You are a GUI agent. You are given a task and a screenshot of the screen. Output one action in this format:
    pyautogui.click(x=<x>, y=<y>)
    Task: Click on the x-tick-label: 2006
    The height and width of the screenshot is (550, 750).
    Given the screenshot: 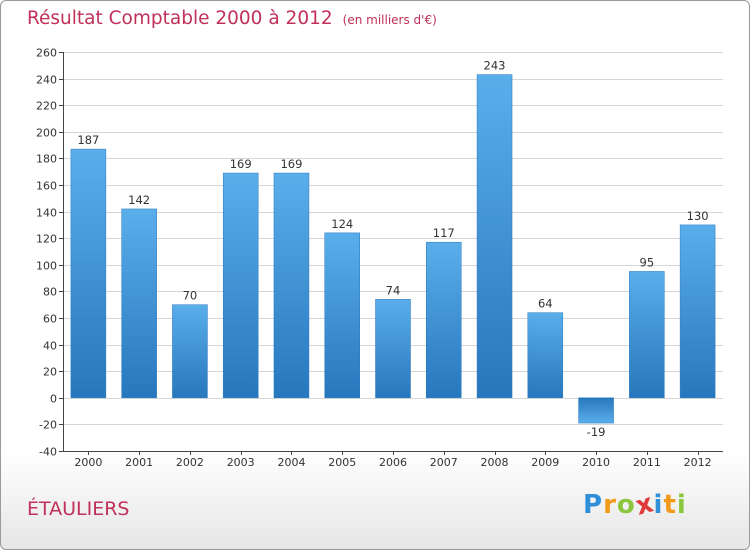 What is the action you would take?
    pyautogui.click(x=393, y=462)
    